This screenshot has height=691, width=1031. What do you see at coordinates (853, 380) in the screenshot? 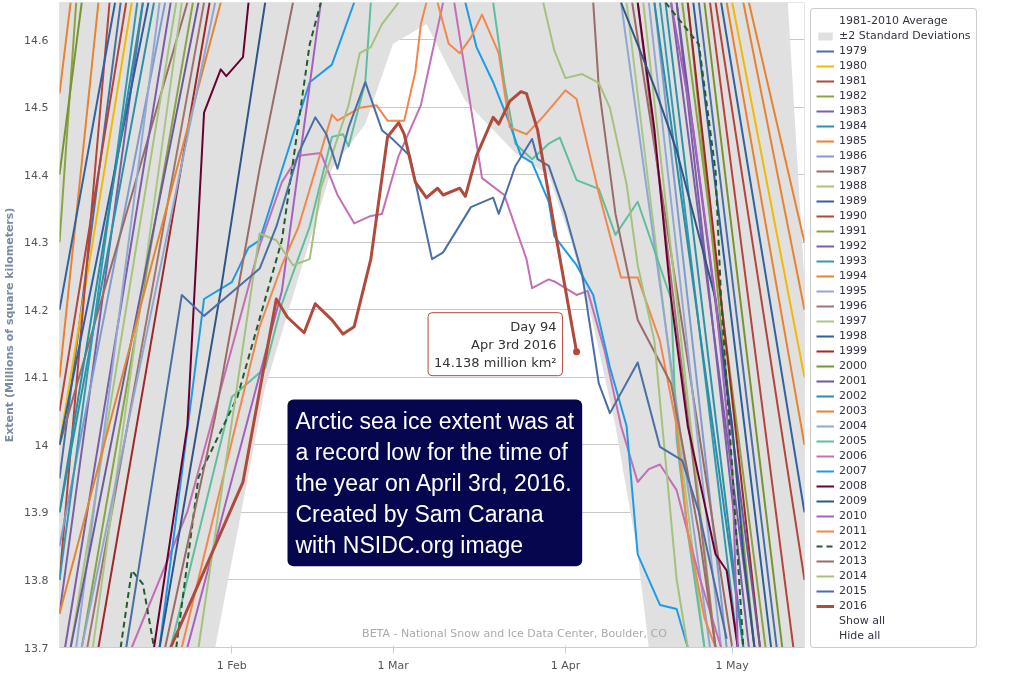
I see `legend-label: 2001` at bounding box center [853, 380].